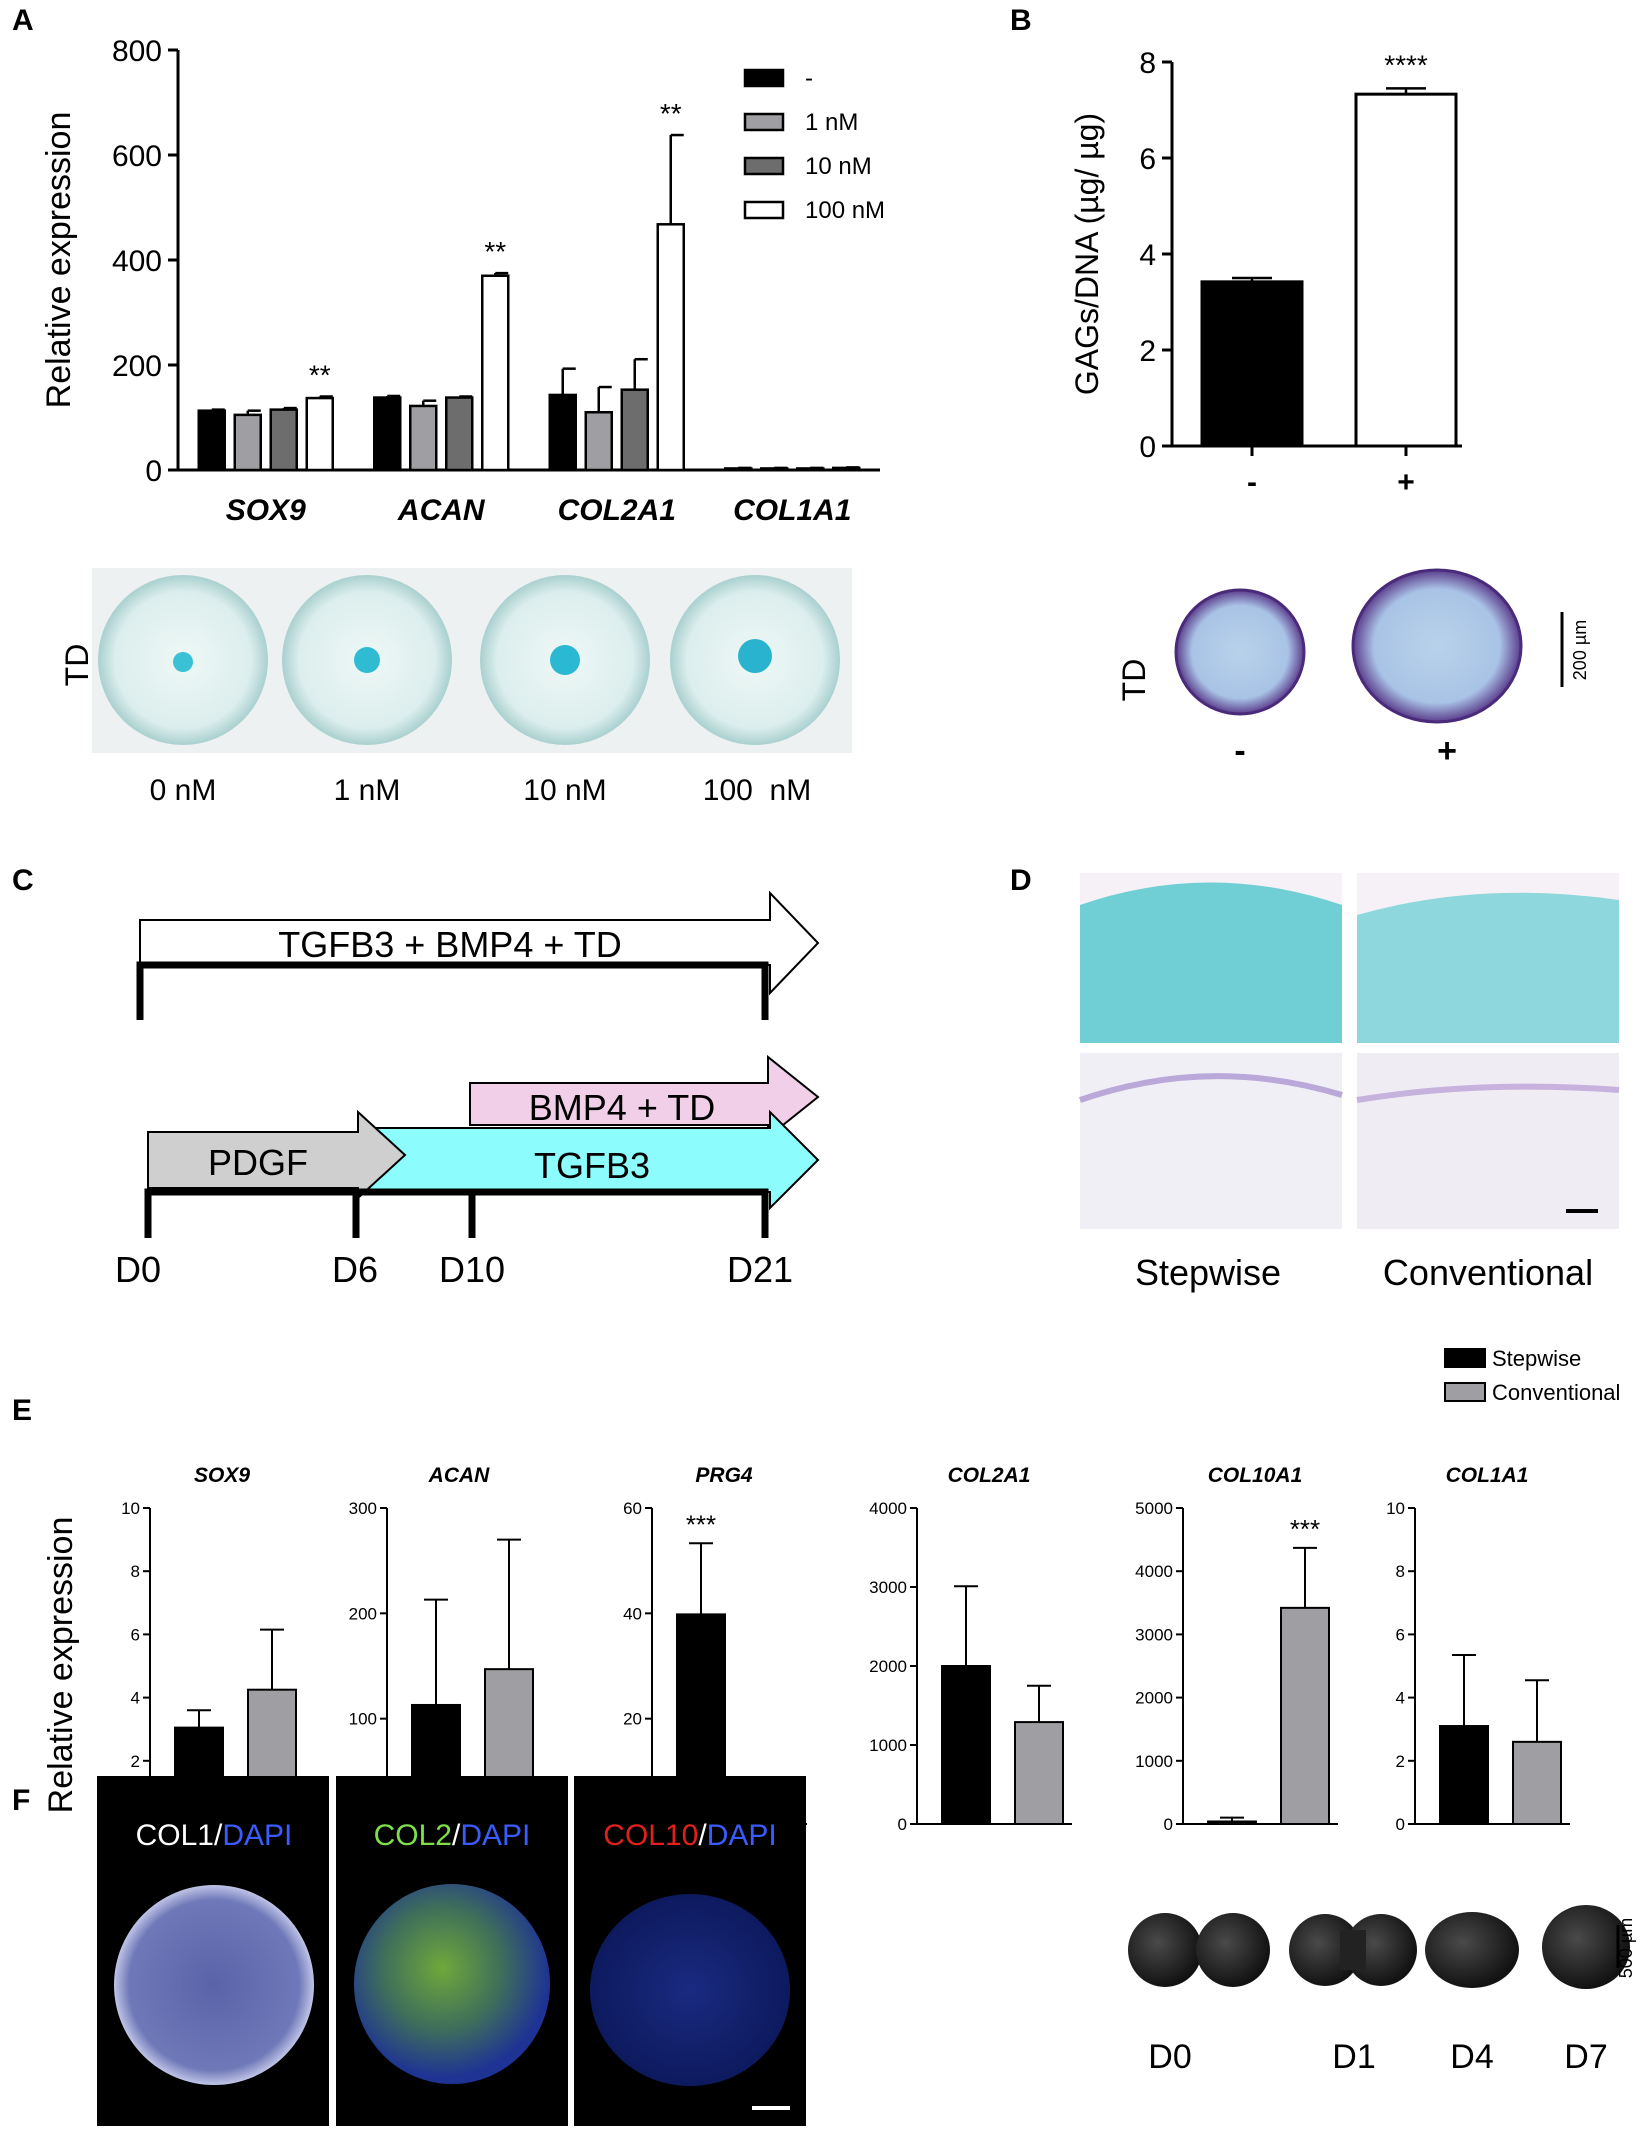 Image resolution: width=1642 pixels, height=2143 pixels. I want to click on subplot-title-e-col1a1: COL1A1, so click(1487, 1475).